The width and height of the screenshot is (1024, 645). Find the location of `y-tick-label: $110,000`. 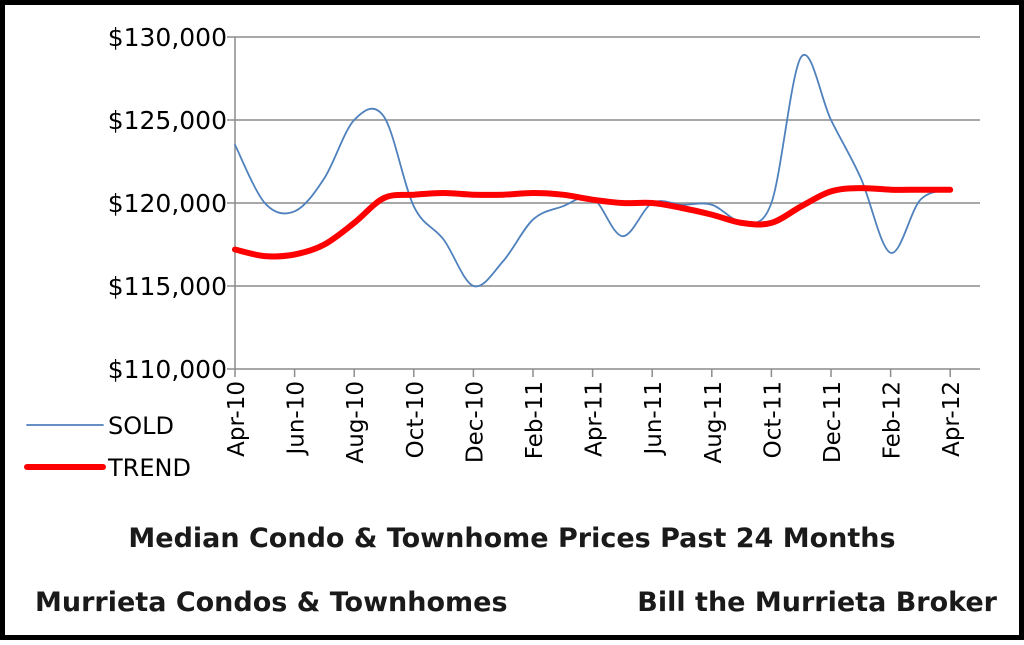

y-tick-label: $110,000 is located at coordinates (167, 369).